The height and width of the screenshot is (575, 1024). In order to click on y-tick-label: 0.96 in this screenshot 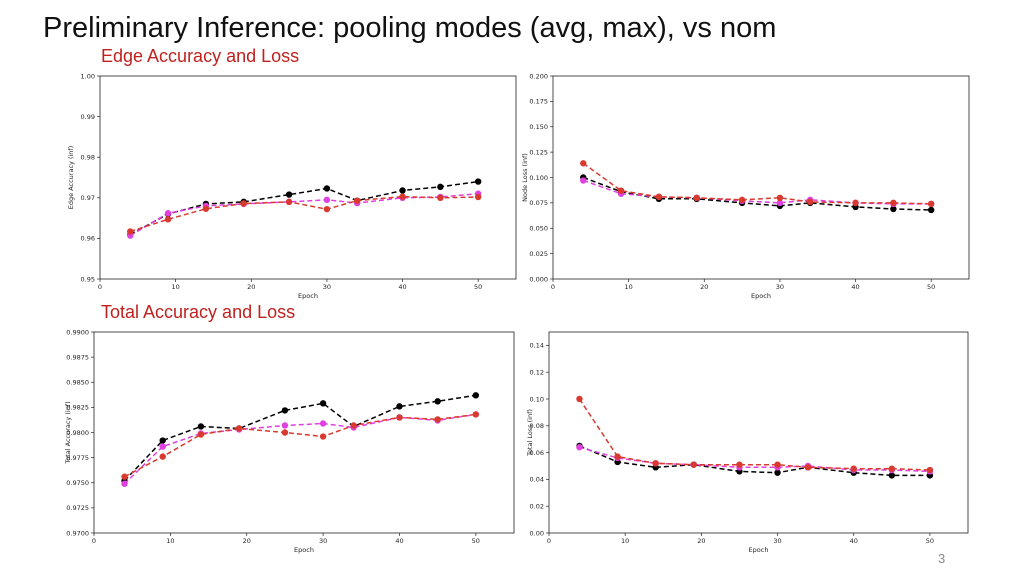, I will do `click(88, 239)`.